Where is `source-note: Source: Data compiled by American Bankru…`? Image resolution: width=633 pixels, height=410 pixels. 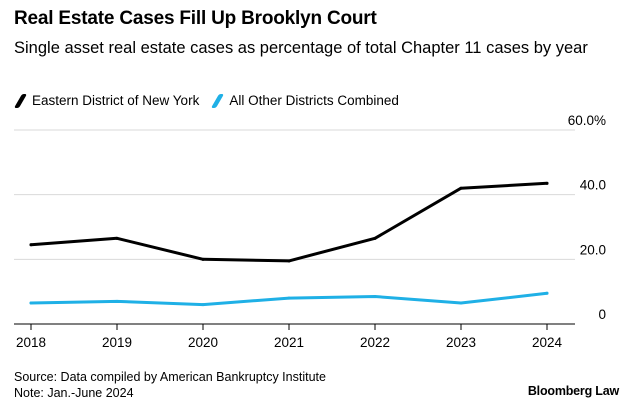
source-note: Source: Data compiled by American Bankru… is located at coordinates (170, 385).